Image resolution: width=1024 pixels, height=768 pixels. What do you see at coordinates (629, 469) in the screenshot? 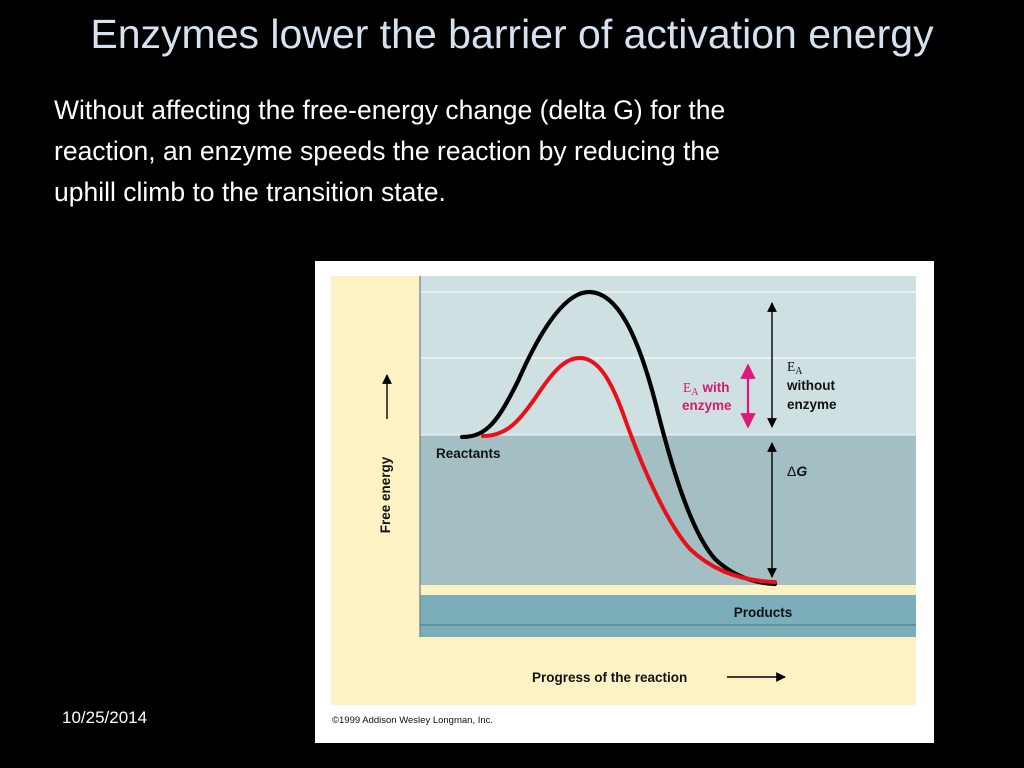
I see `curve-with-enzyme` at bounding box center [629, 469].